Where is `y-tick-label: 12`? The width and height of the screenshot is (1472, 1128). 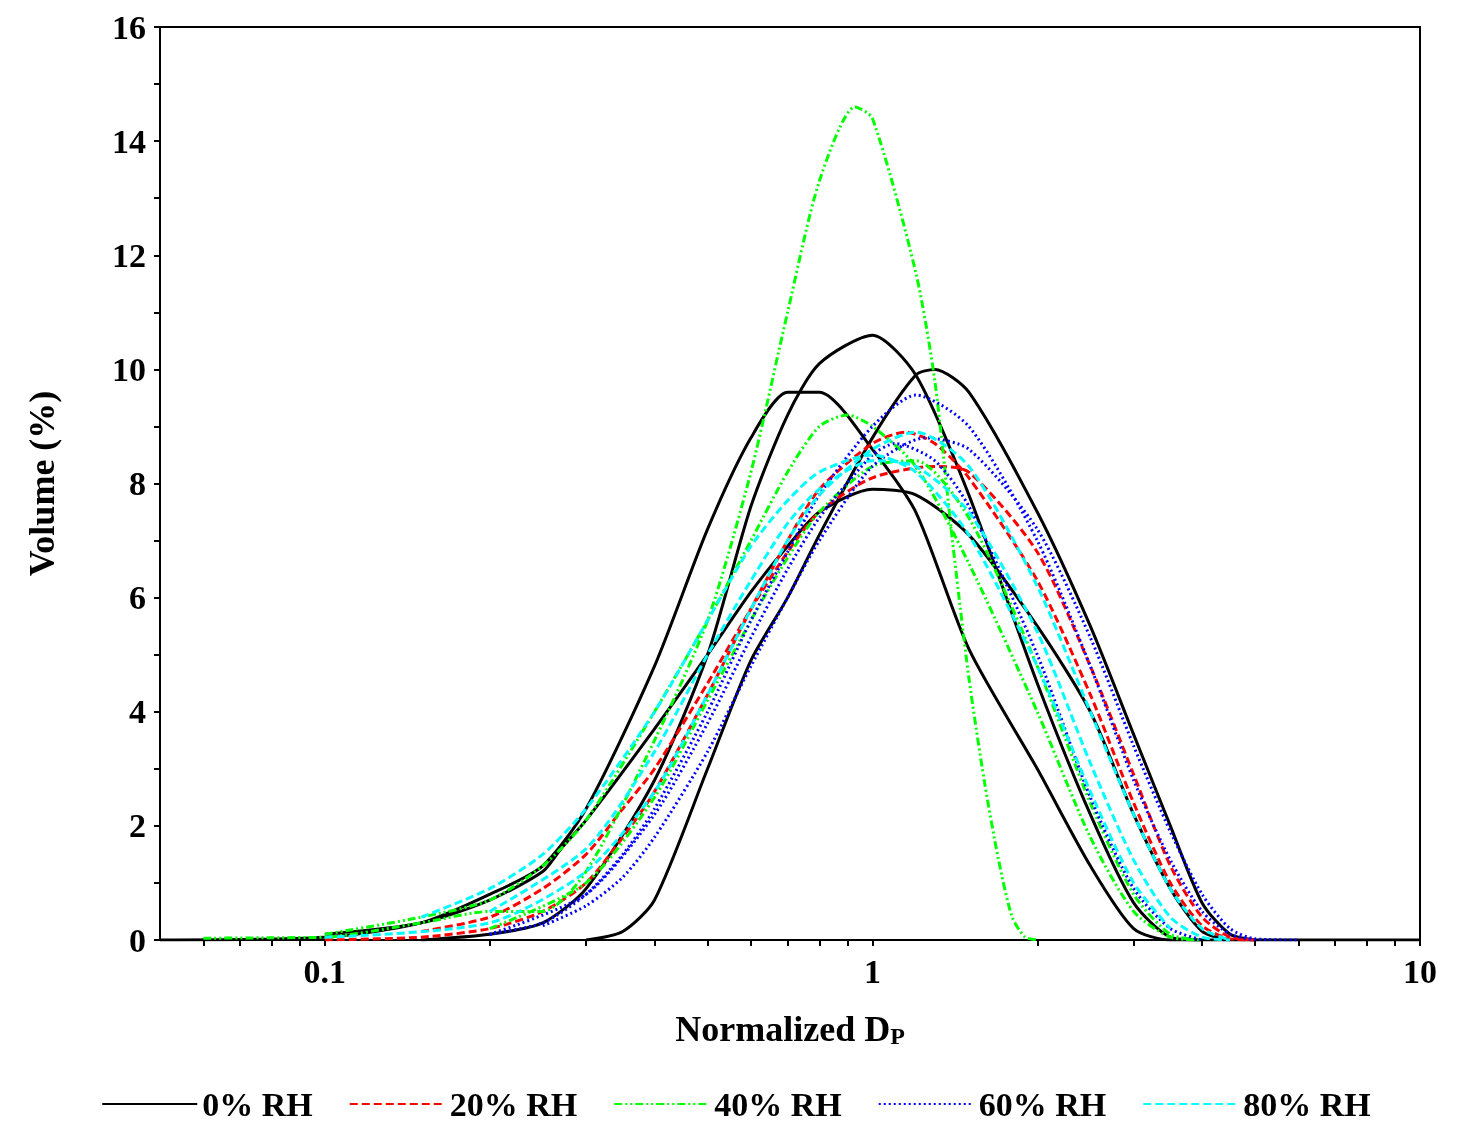
y-tick-label: 12 is located at coordinates (129, 255).